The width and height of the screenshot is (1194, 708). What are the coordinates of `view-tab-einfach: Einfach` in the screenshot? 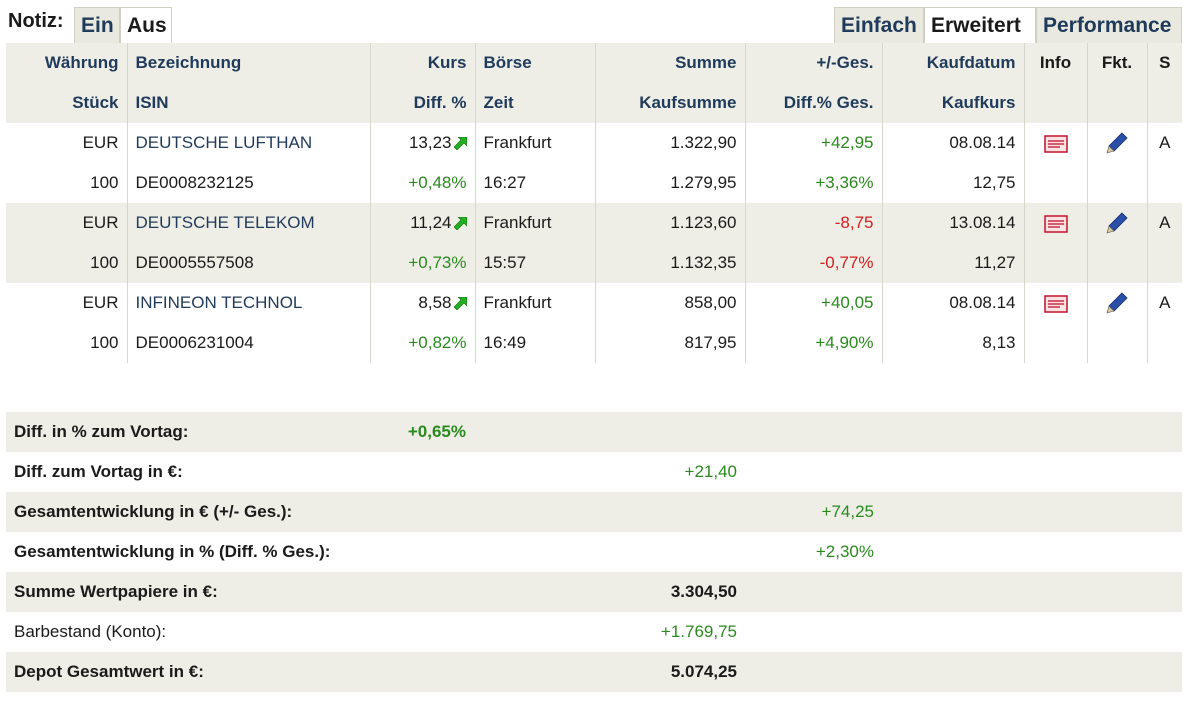 It's located at (879, 25).